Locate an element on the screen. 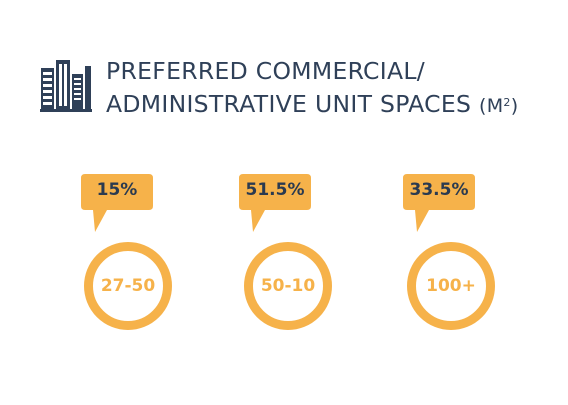 Image resolution: width=568 pixels, height=405 pixels. category-ring: 100+ is located at coordinates (451, 286).